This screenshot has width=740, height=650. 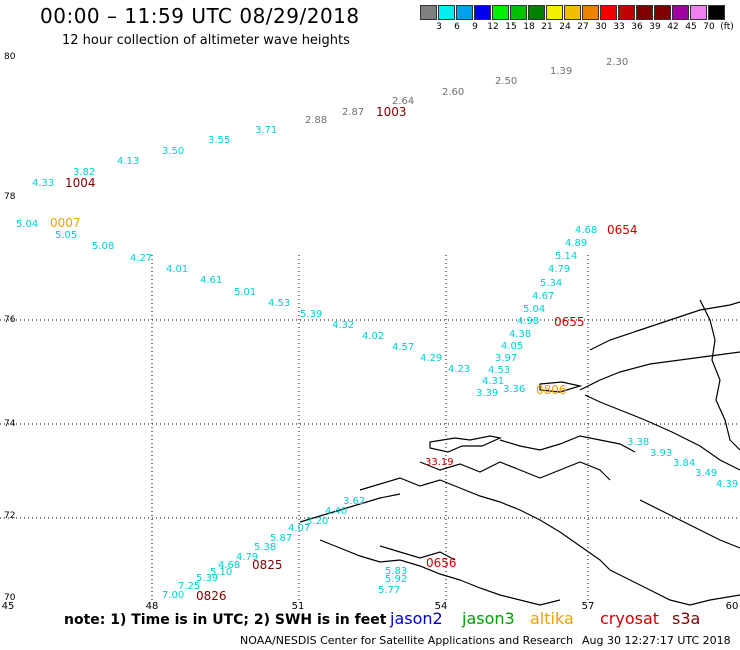 I want to click on wave-height-label: 5.34, so click(x=551, y=283).